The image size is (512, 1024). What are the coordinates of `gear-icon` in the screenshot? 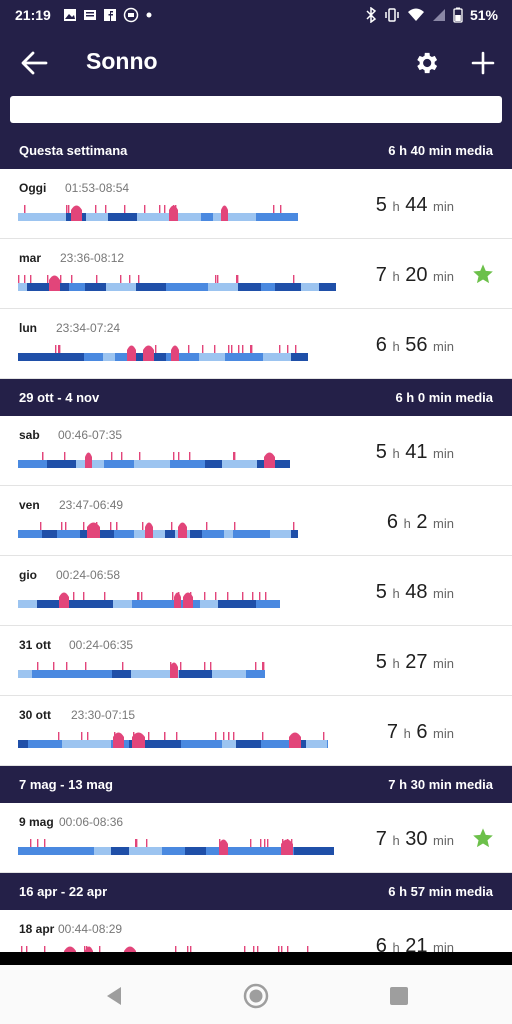 It's located at (426, 63).